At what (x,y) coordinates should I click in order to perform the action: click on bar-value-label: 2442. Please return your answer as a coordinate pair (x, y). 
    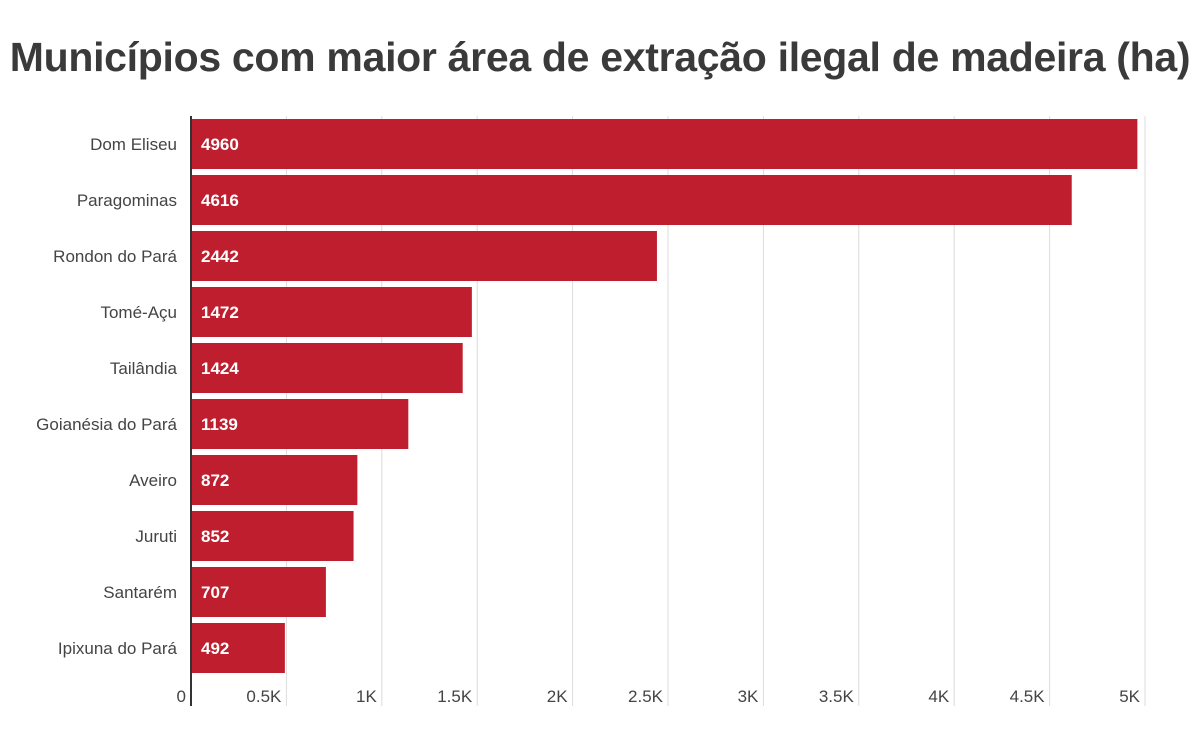
    Looking at the image, I should click on (220, 256).